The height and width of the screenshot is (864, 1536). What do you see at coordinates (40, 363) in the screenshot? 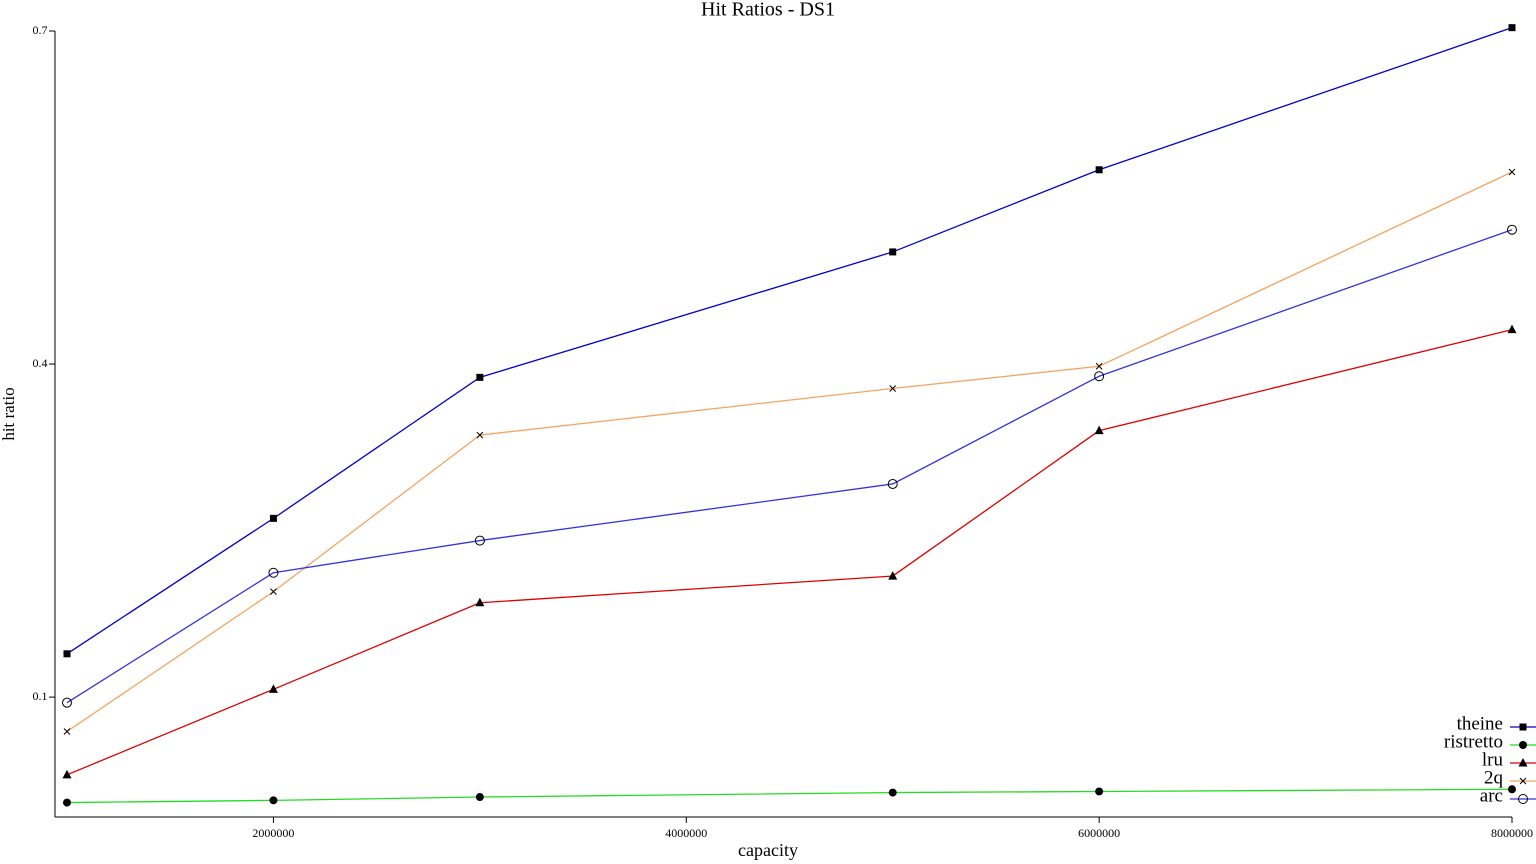
I see `y-tick-label: 0.4` at bounding box center [40, 363].